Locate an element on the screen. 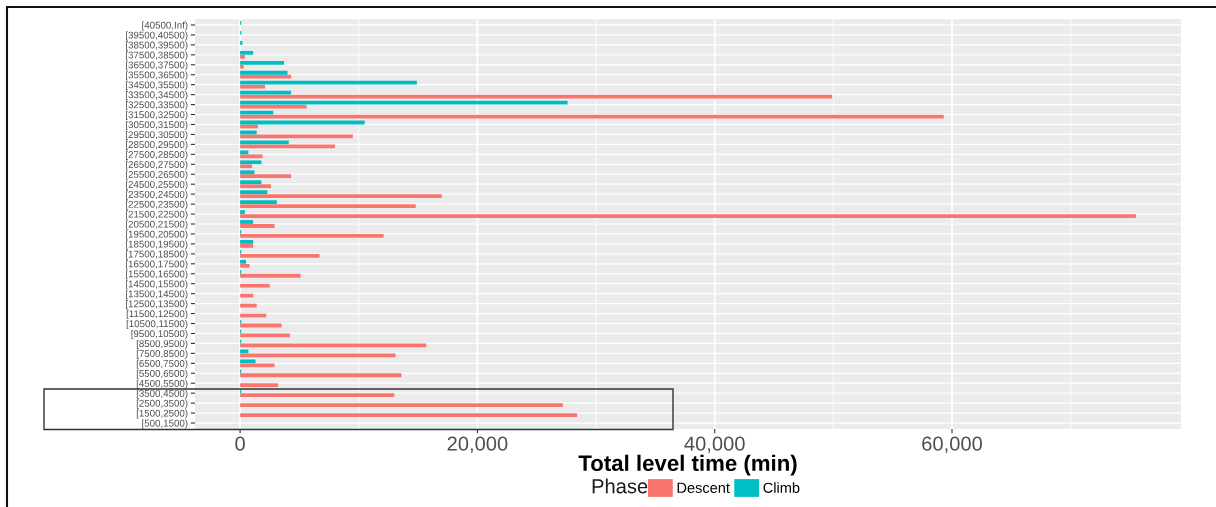 This screenshot has width=1216, height=507. x-tick-label: 40,000 is located at coordinates (714, 445).